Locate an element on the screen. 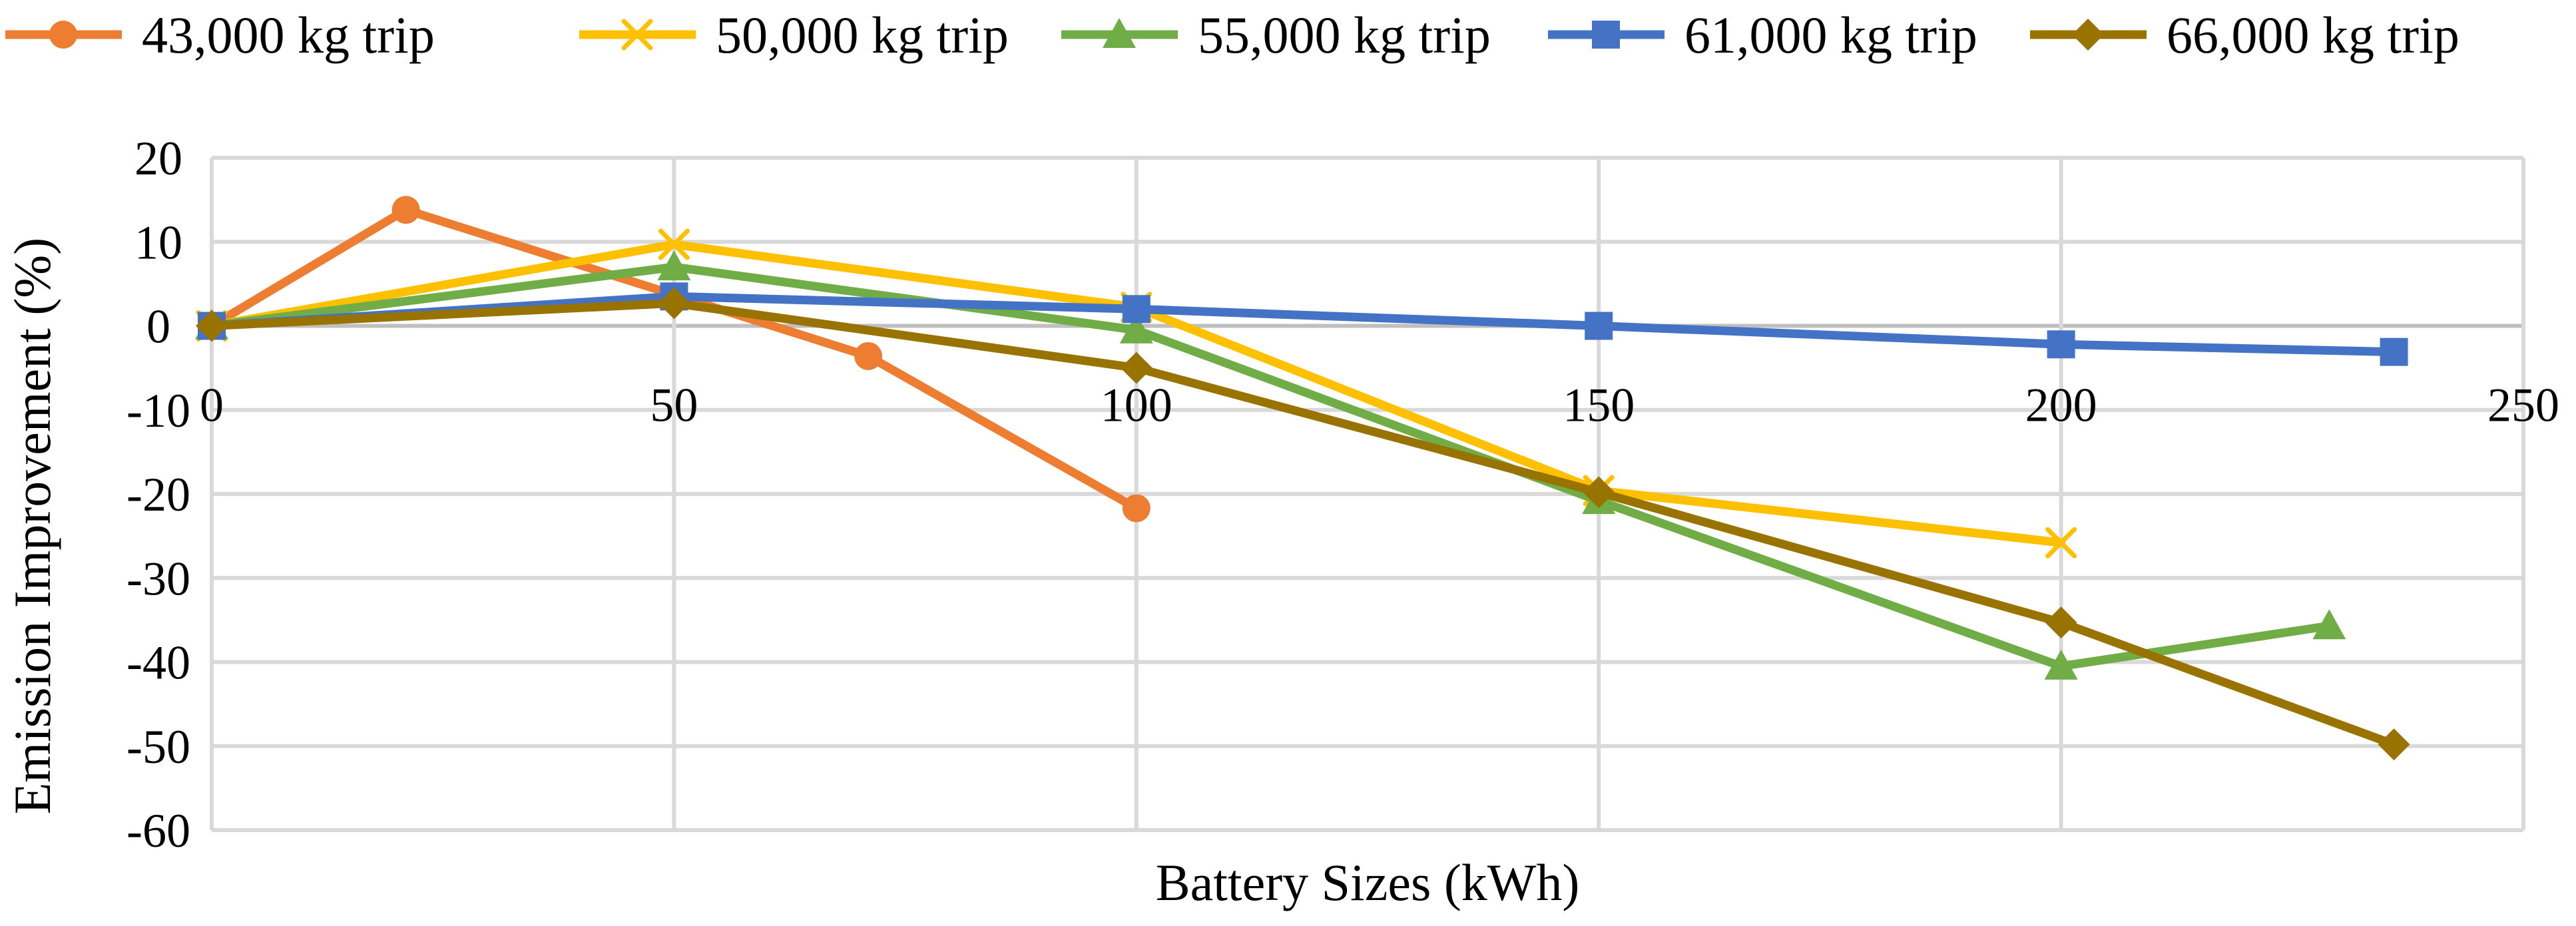  legend-label: 55,000 kg trip is located at coordinates (1345, 35).